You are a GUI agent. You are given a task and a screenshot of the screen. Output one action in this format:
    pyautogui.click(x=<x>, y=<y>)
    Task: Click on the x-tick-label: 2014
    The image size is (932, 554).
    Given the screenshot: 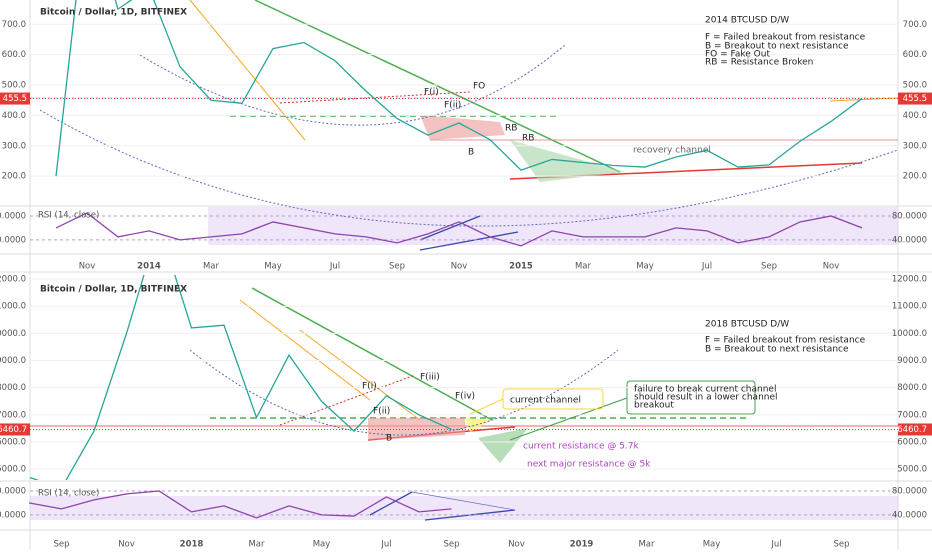 What is the action you would take?
    pyautogui.click(x=149, y=267)
    